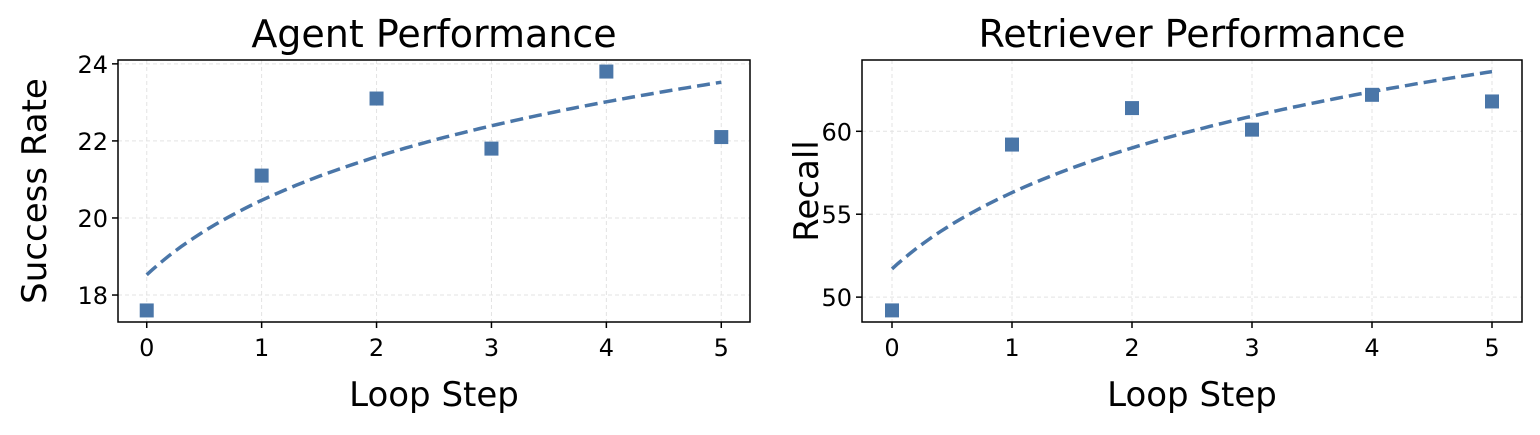 The image size is (1540, 435). I want to click on chart-title: Agent Performance, so click(433, 34).